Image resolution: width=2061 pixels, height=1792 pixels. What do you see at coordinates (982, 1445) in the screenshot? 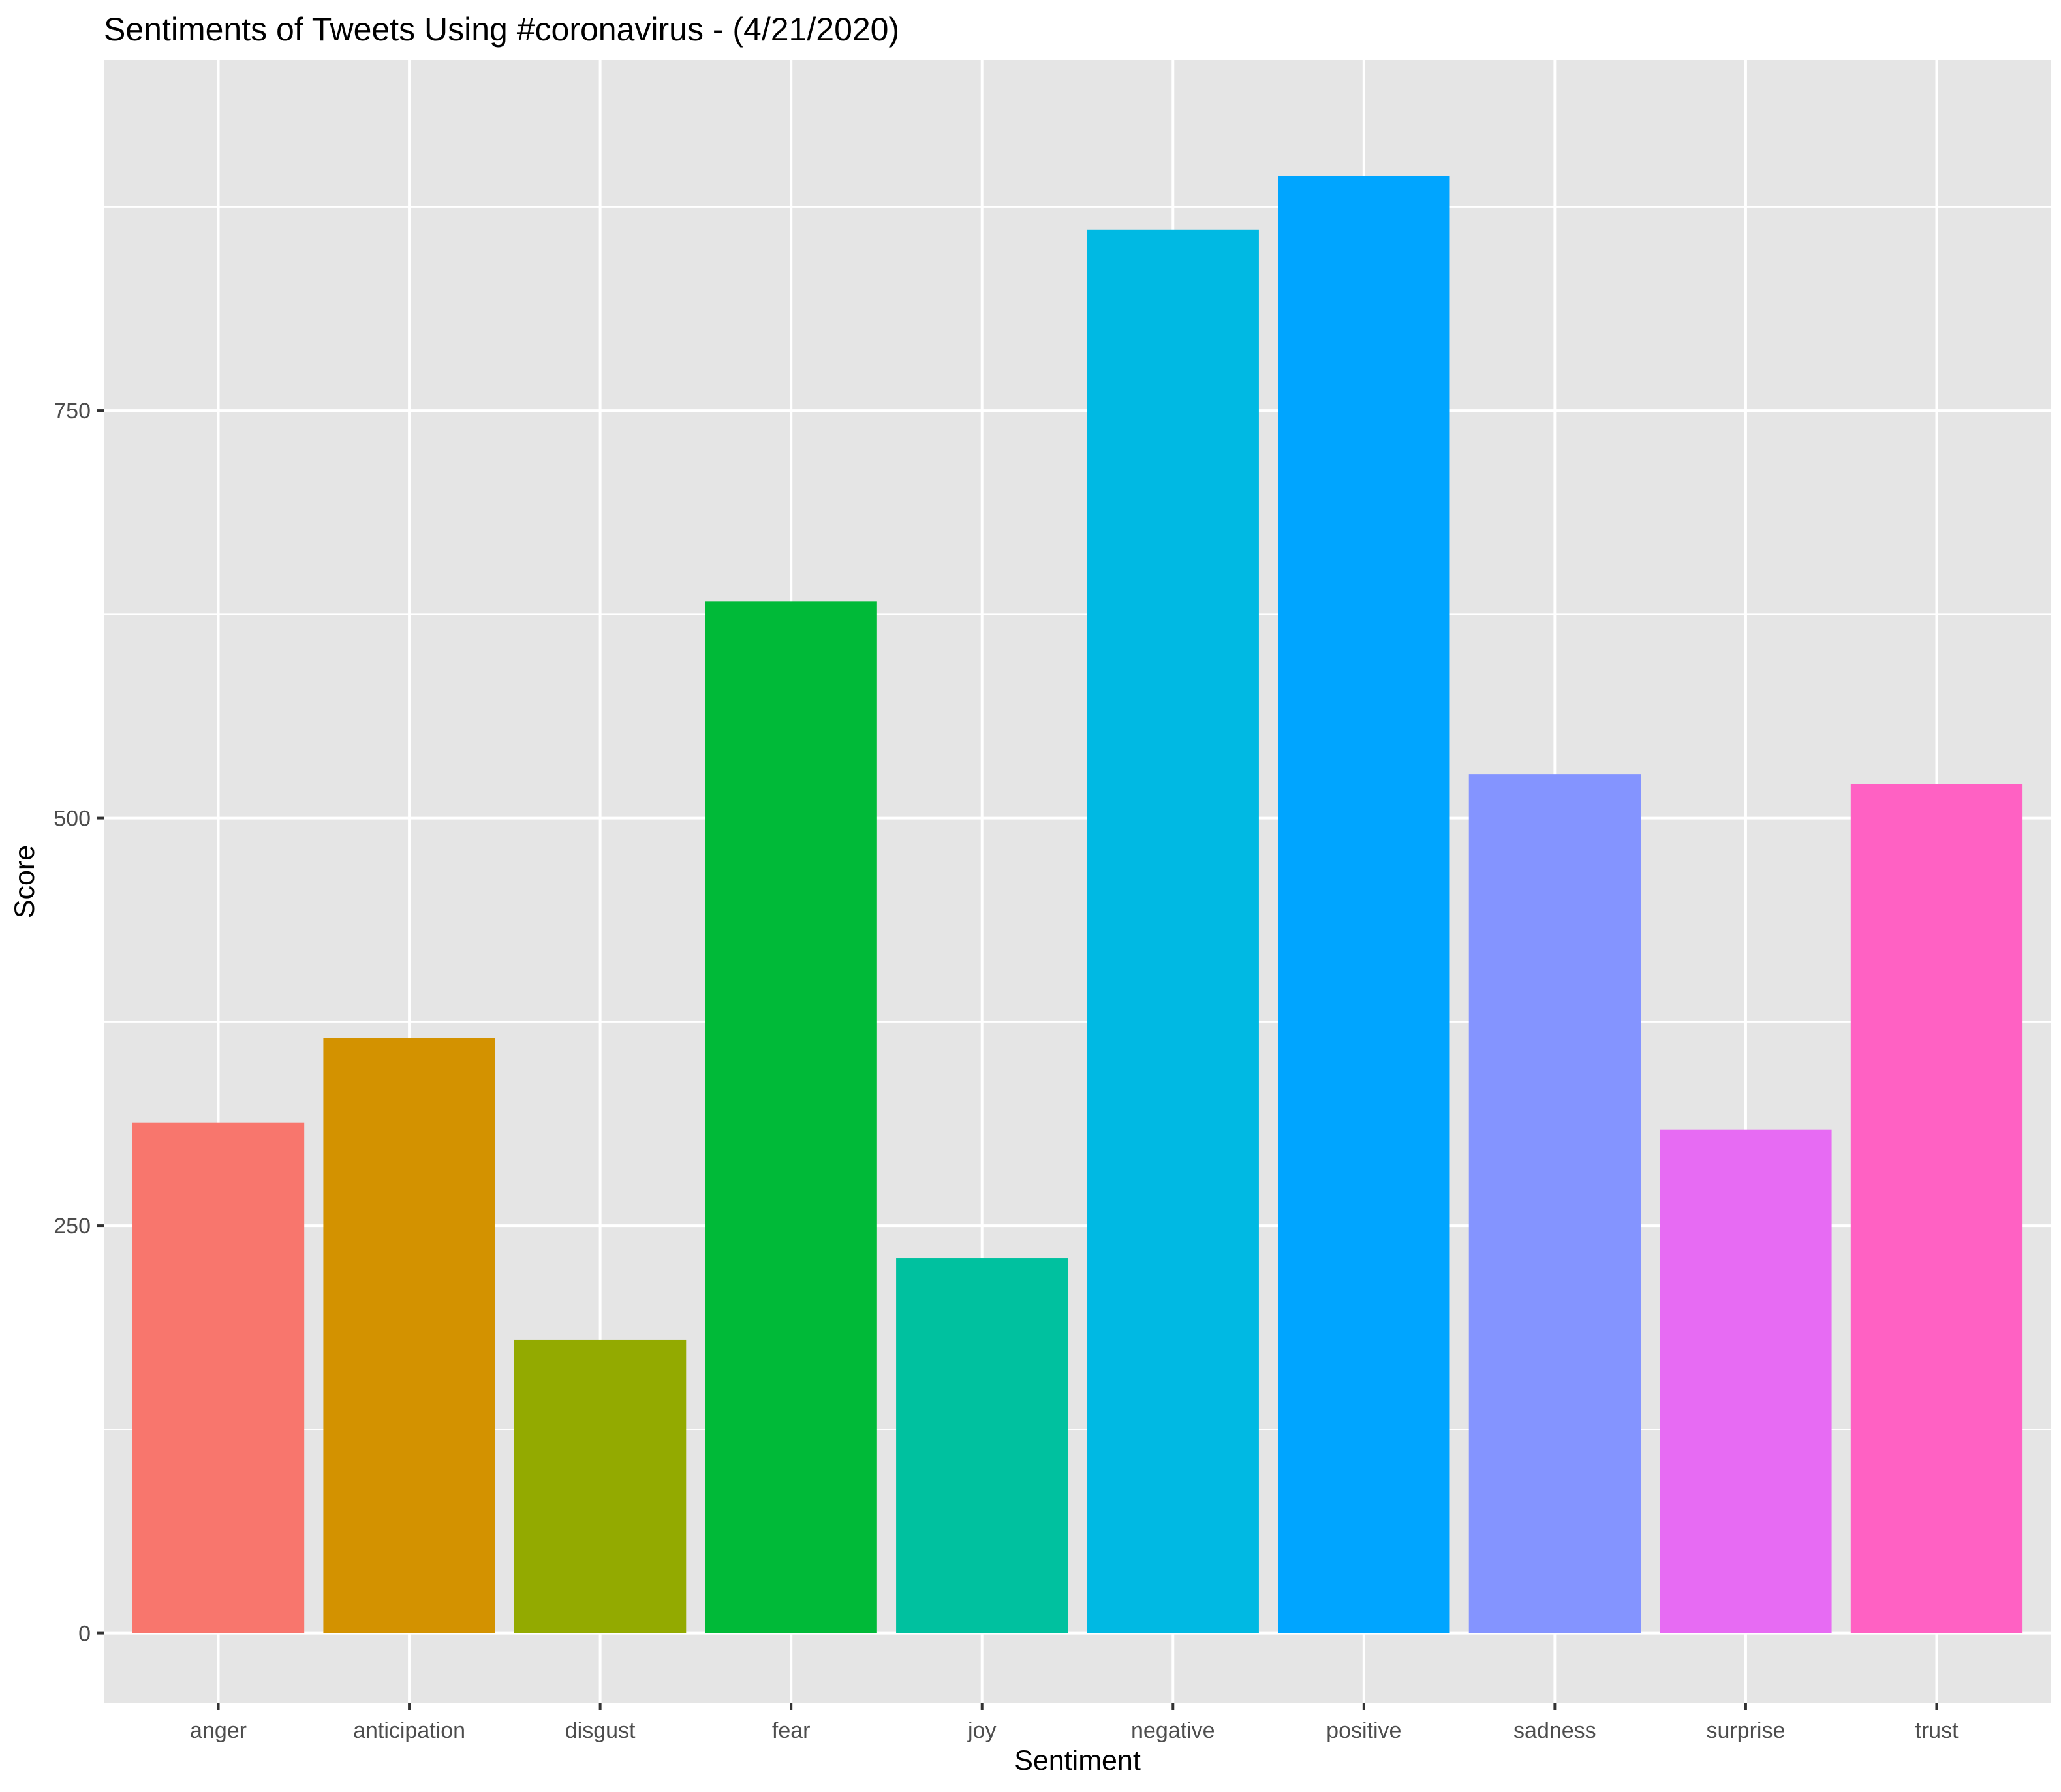
I see `bar-joy` at bounding box center [982, 1445].